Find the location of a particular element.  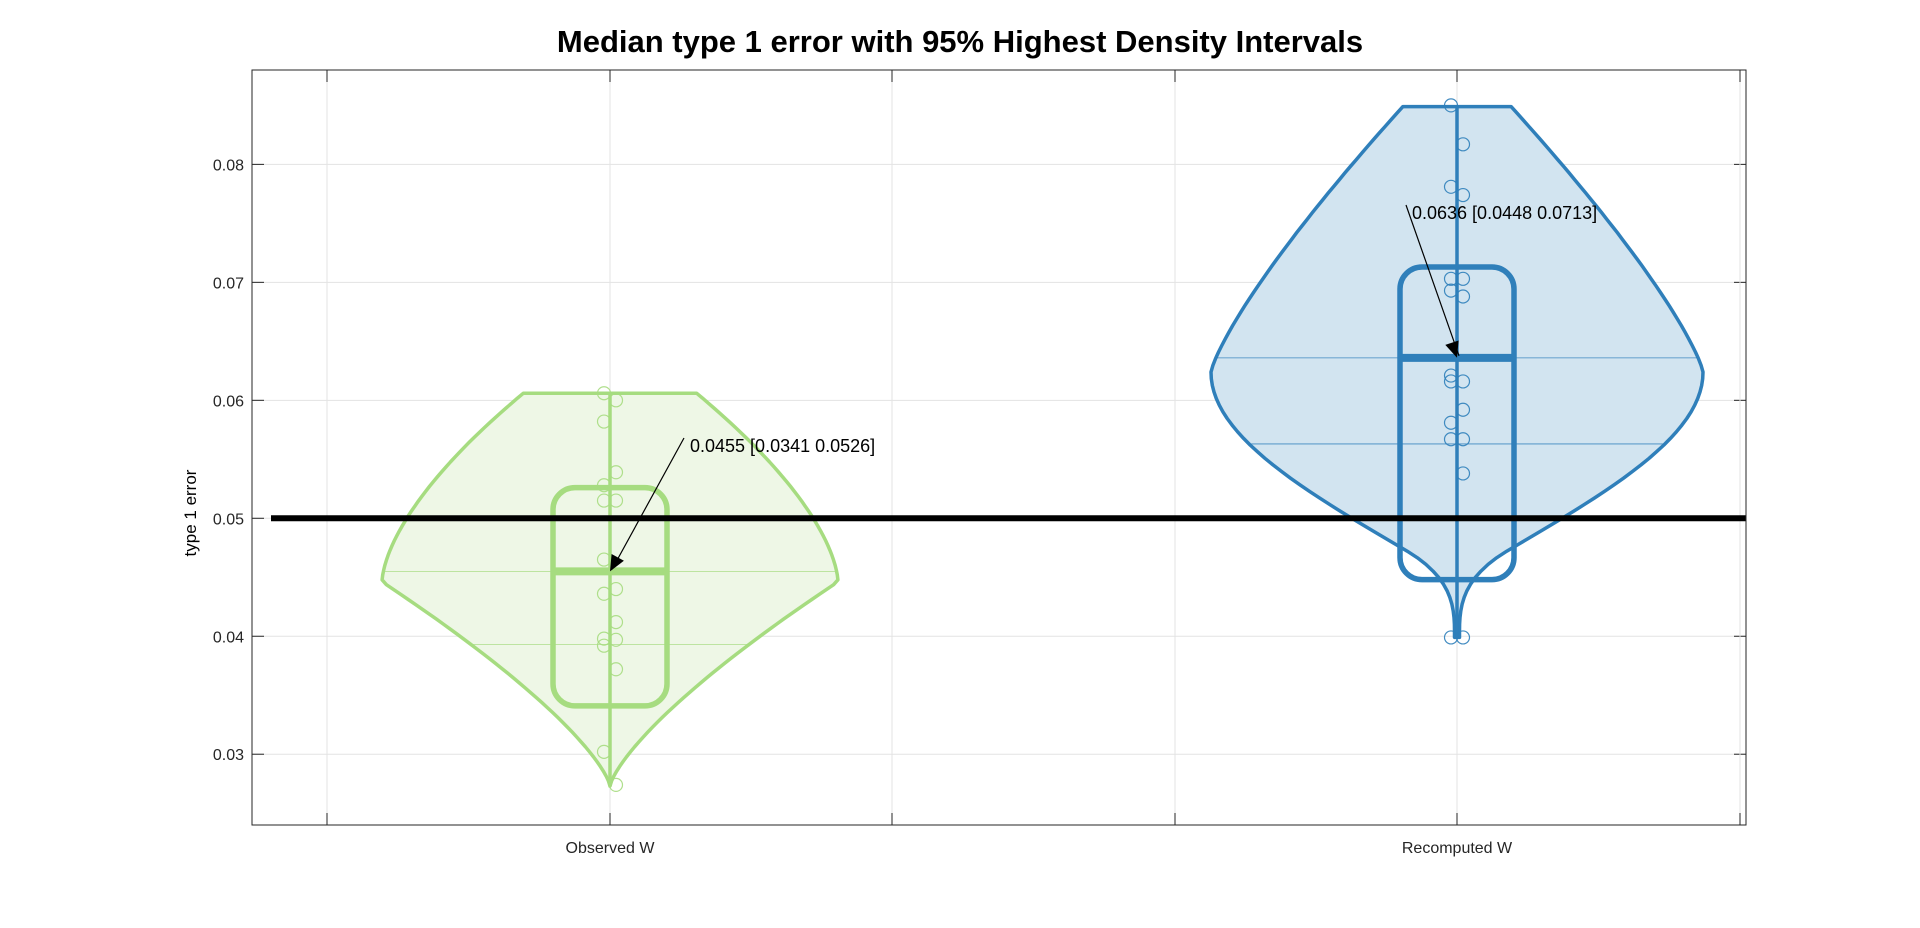

y-tick-label: 0.07 is located at coordinates (228, 283).